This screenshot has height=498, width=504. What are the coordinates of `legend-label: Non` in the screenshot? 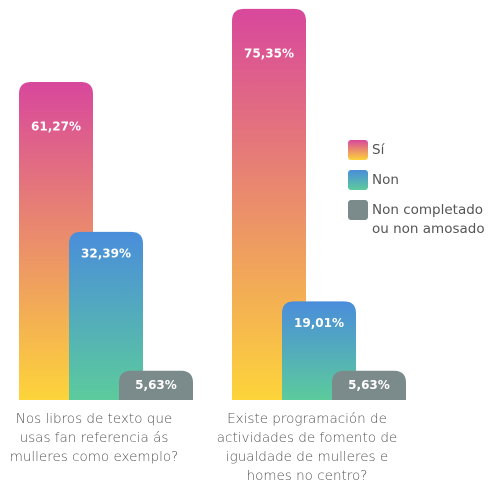 It's located at (385, 180).